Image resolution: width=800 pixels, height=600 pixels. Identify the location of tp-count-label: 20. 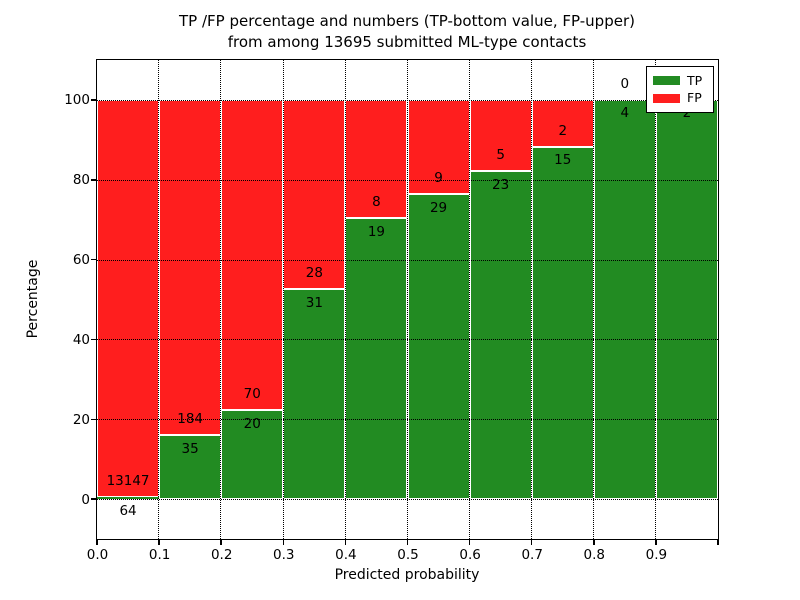
(252, 423).